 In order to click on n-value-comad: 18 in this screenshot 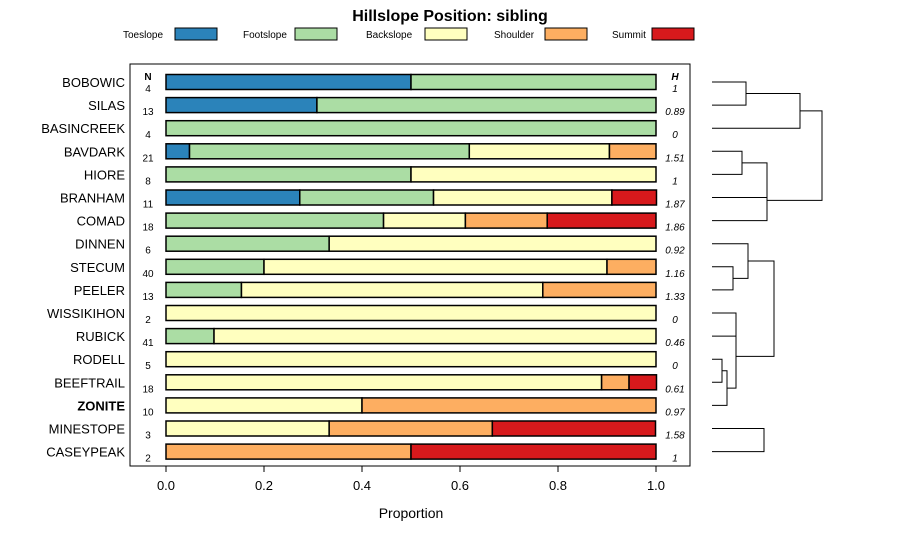, I will do `click(148, 228)`.